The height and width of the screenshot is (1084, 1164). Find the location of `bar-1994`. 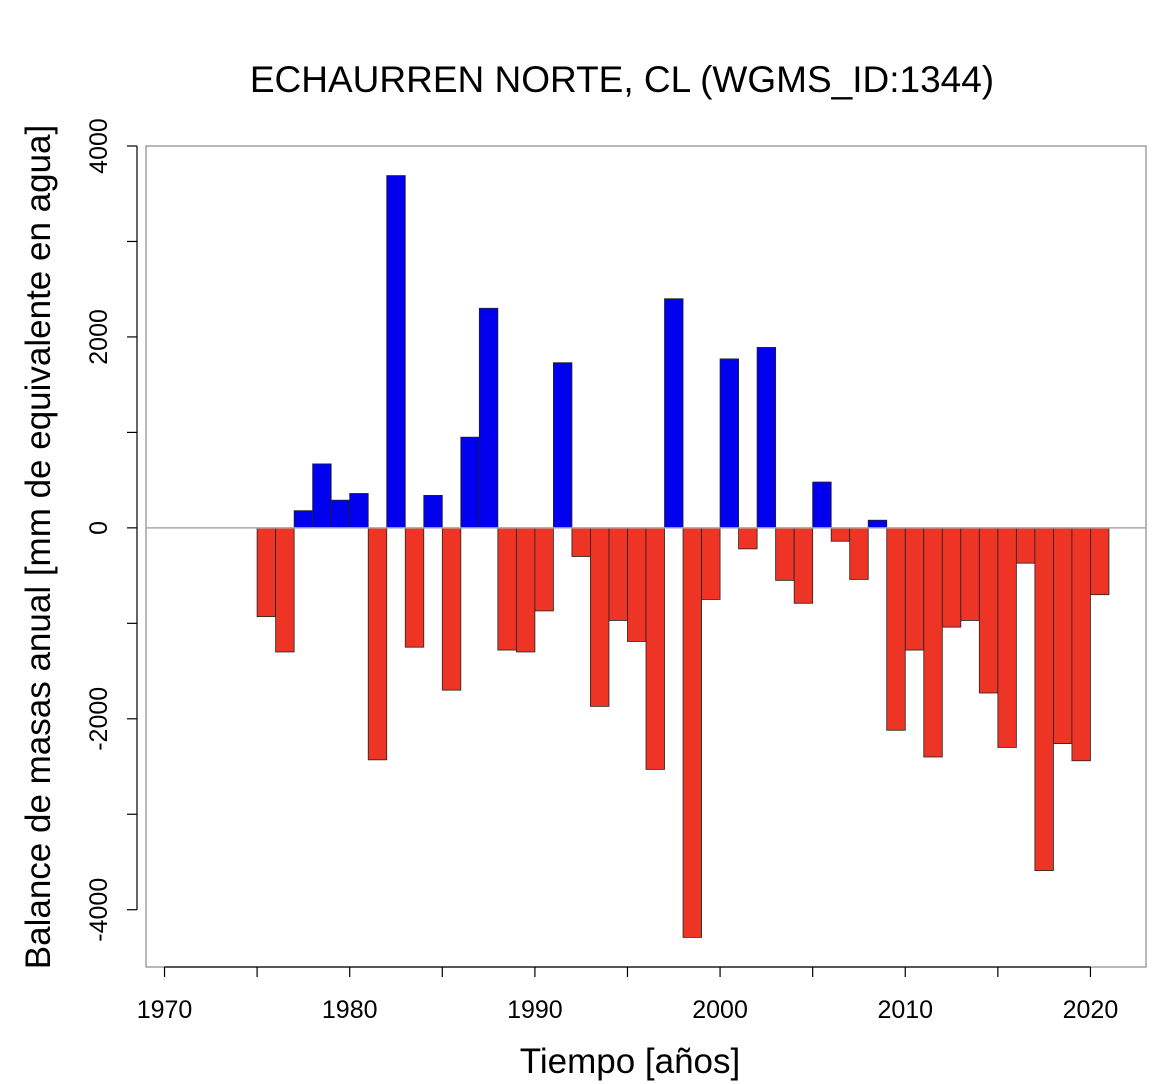

bar-1994 is located at coordinates (600, 617).